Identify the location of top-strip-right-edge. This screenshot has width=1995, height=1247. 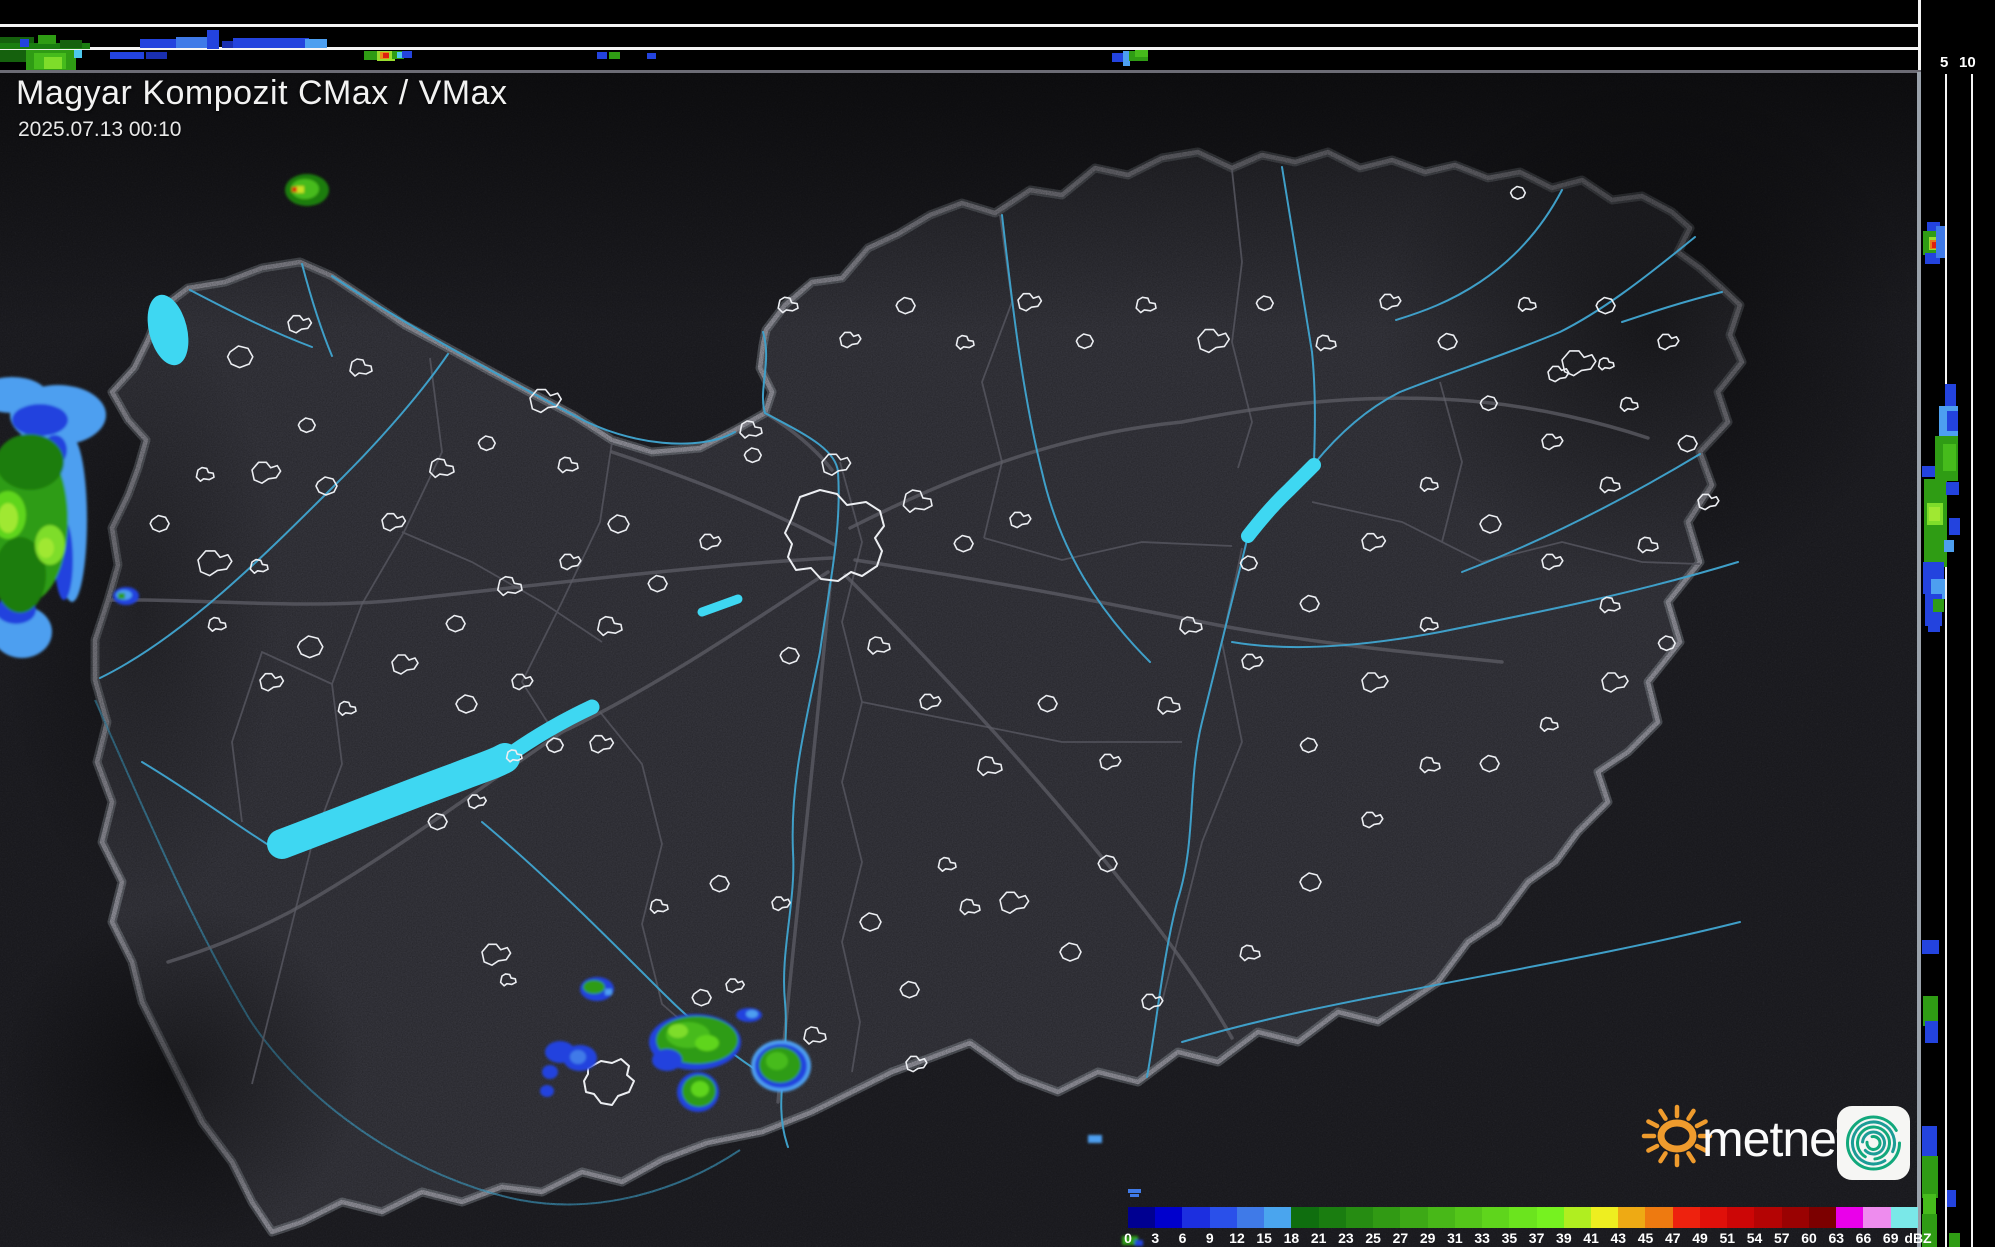
(1919, 35).